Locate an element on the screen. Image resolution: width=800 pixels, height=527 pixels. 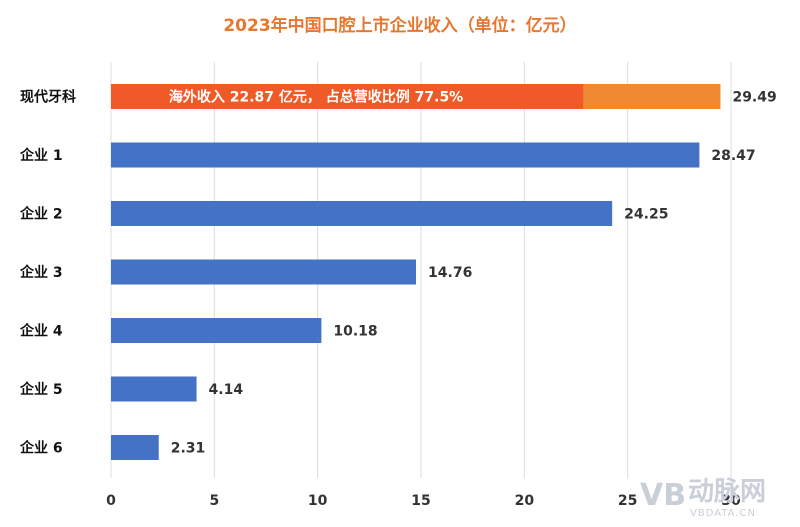
x-tick-label-25: 25 is located at coordinates (627, 501).